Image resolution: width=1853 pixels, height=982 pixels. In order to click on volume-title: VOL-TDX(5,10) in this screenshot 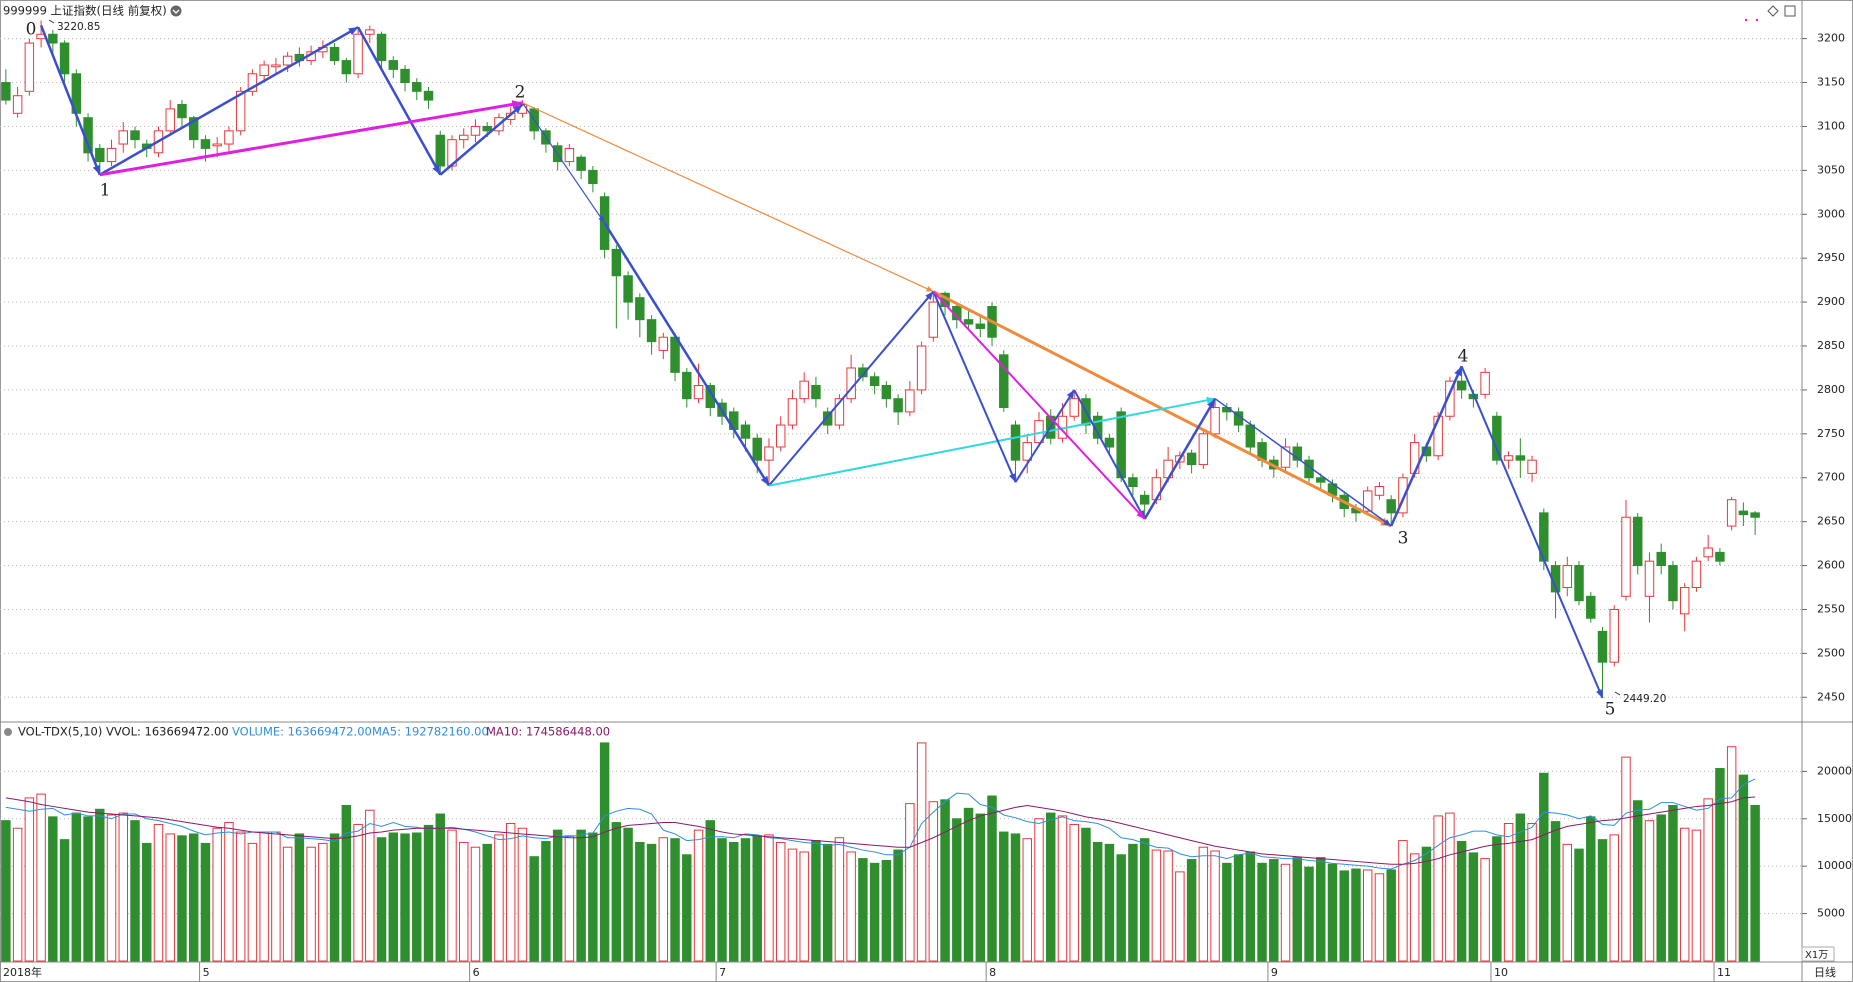, I will do `click(60, 732)`.